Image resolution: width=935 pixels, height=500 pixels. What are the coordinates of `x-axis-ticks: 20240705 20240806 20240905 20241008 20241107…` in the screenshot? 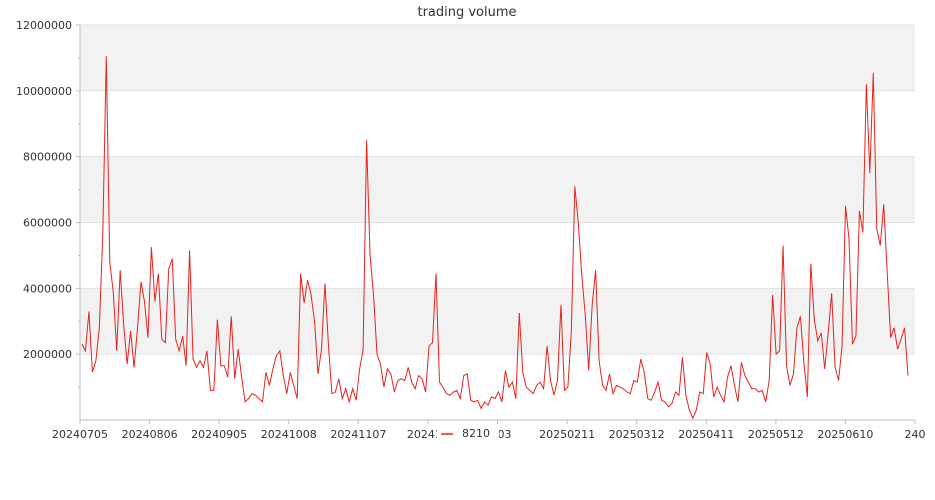 It's located at (489, 430).